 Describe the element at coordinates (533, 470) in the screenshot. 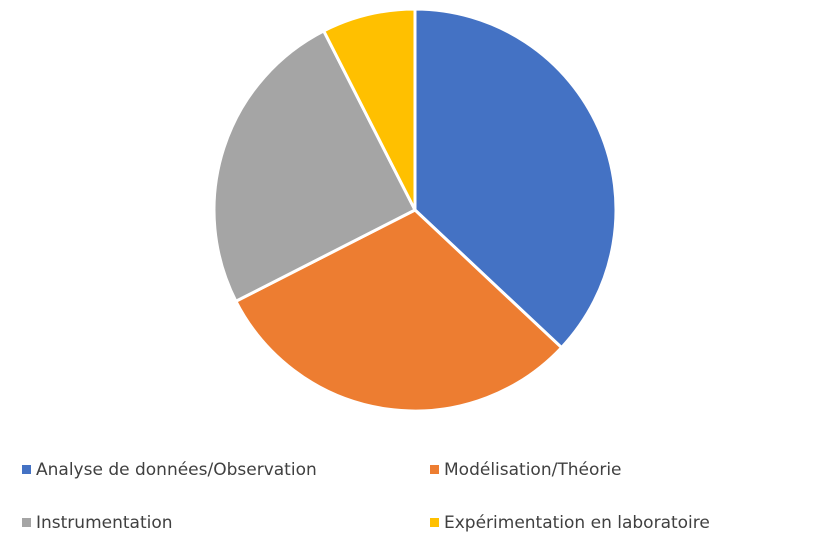

I see `legend-label: Modélisation/Théorie` at that location.